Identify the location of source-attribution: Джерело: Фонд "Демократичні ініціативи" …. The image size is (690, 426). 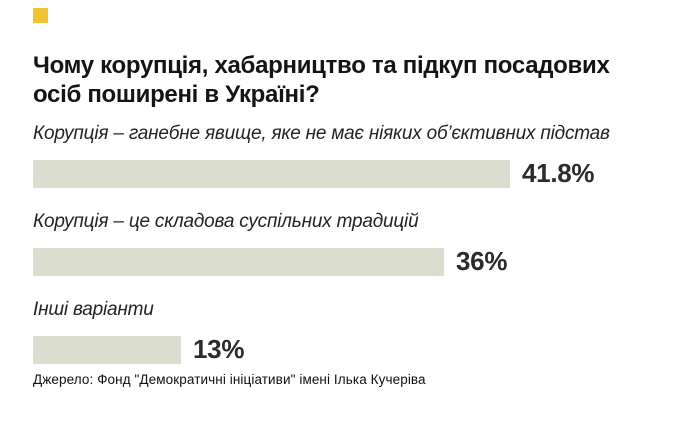
(229, 379).